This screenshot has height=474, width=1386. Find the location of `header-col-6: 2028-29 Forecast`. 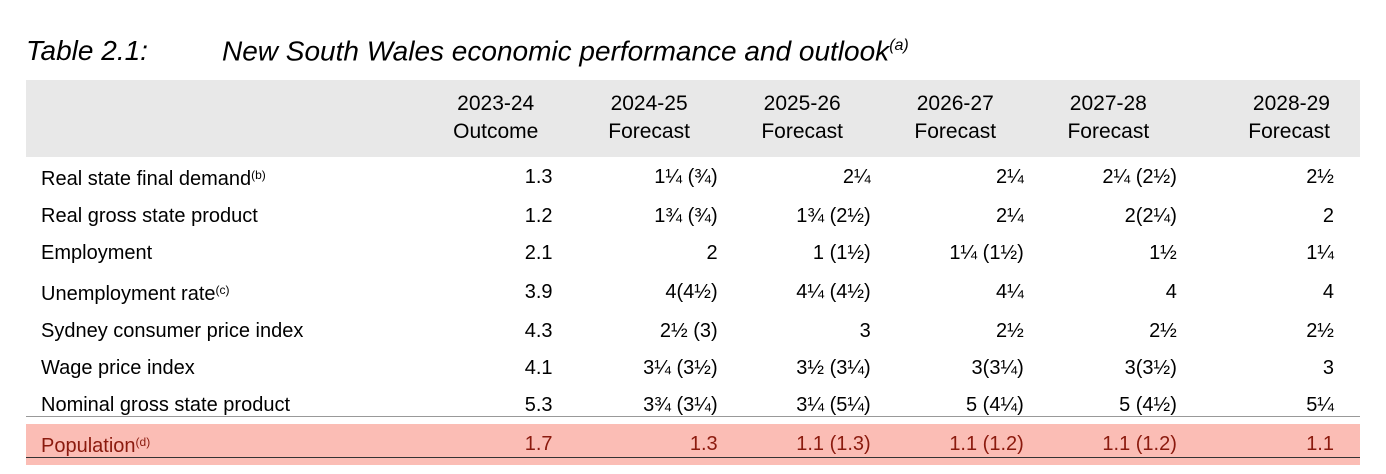

header-col-6: 2028-29 Forecast is located at coordinates (1272, 118).